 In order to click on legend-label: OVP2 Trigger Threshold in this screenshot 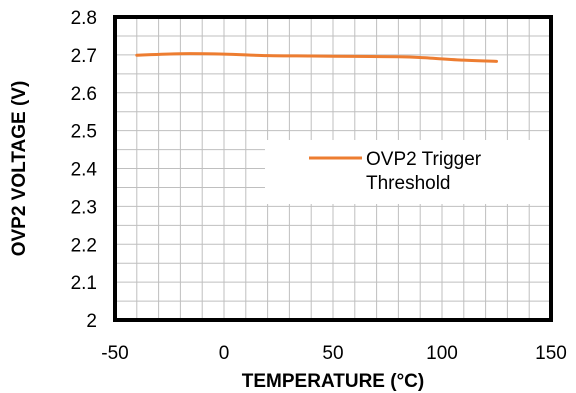, I will do `click(424, 171)`.